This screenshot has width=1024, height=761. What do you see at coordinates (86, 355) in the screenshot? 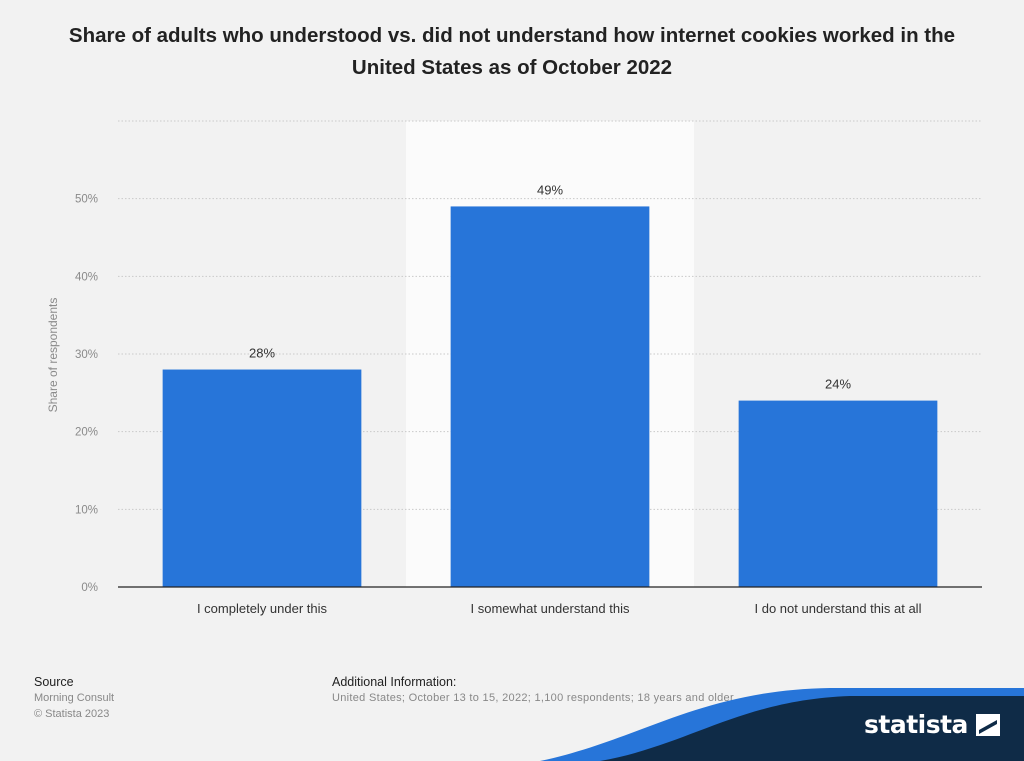
I see `y-tick-label: 30%` at bounding box center [86, 355].